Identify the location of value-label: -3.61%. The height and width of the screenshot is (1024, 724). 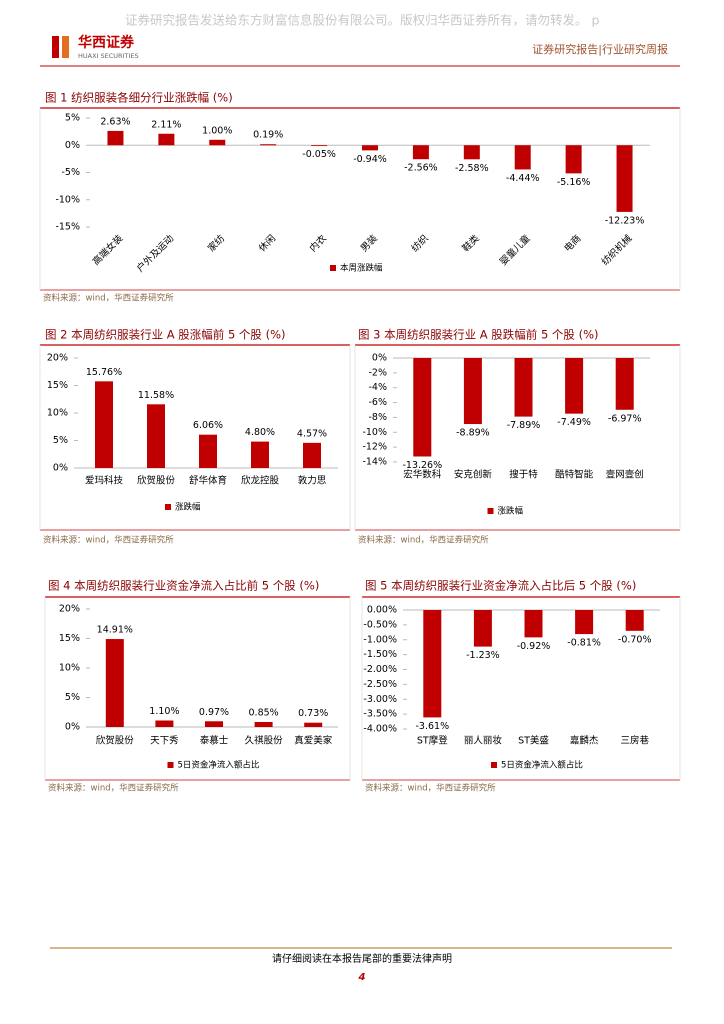
(432, 726).